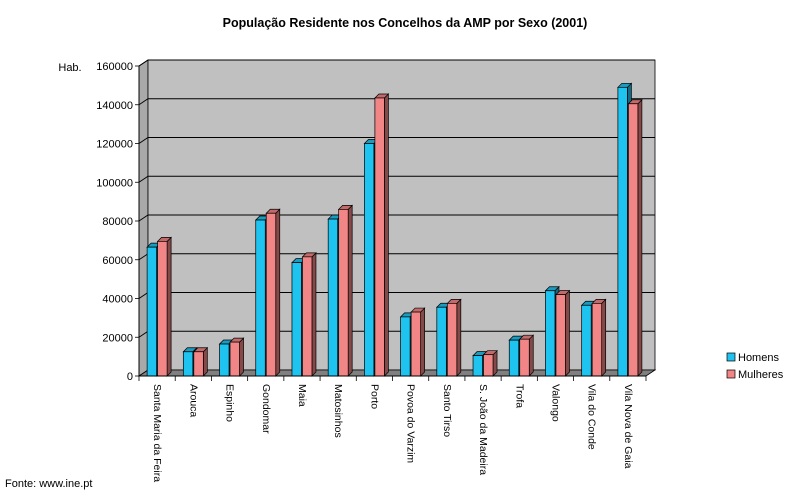  What do you see at coordinates (755, 366) in the screenshot?
I see `legend: Homens Mulheres` at bounding box center [755, 366].